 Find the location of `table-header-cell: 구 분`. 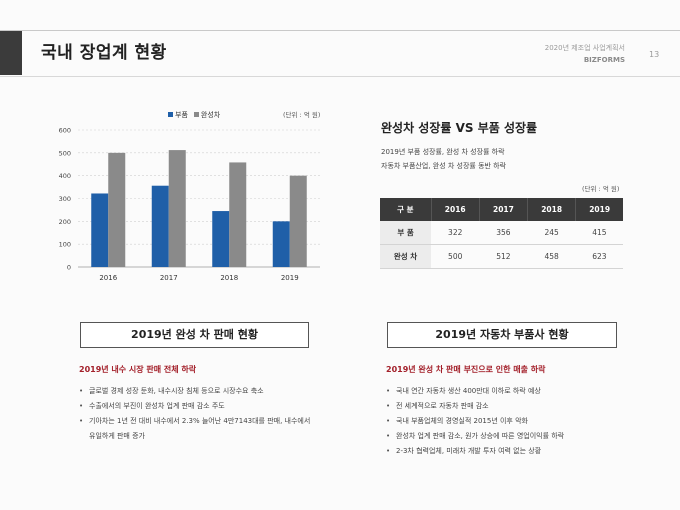

table-header-cell: 구 분 is located at coordinates (406, 209).